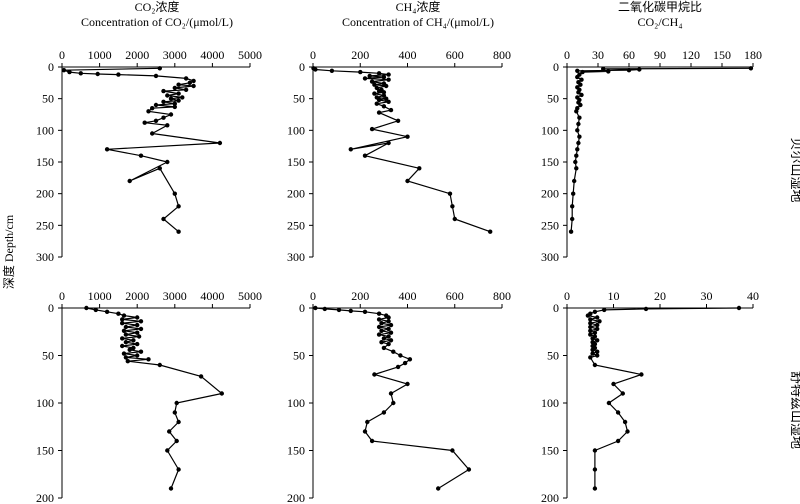 The image size is (800, 504). Describe the element at coordinates (62, 55) in the screenshot. I see `x-tick-label: 0` at that location.